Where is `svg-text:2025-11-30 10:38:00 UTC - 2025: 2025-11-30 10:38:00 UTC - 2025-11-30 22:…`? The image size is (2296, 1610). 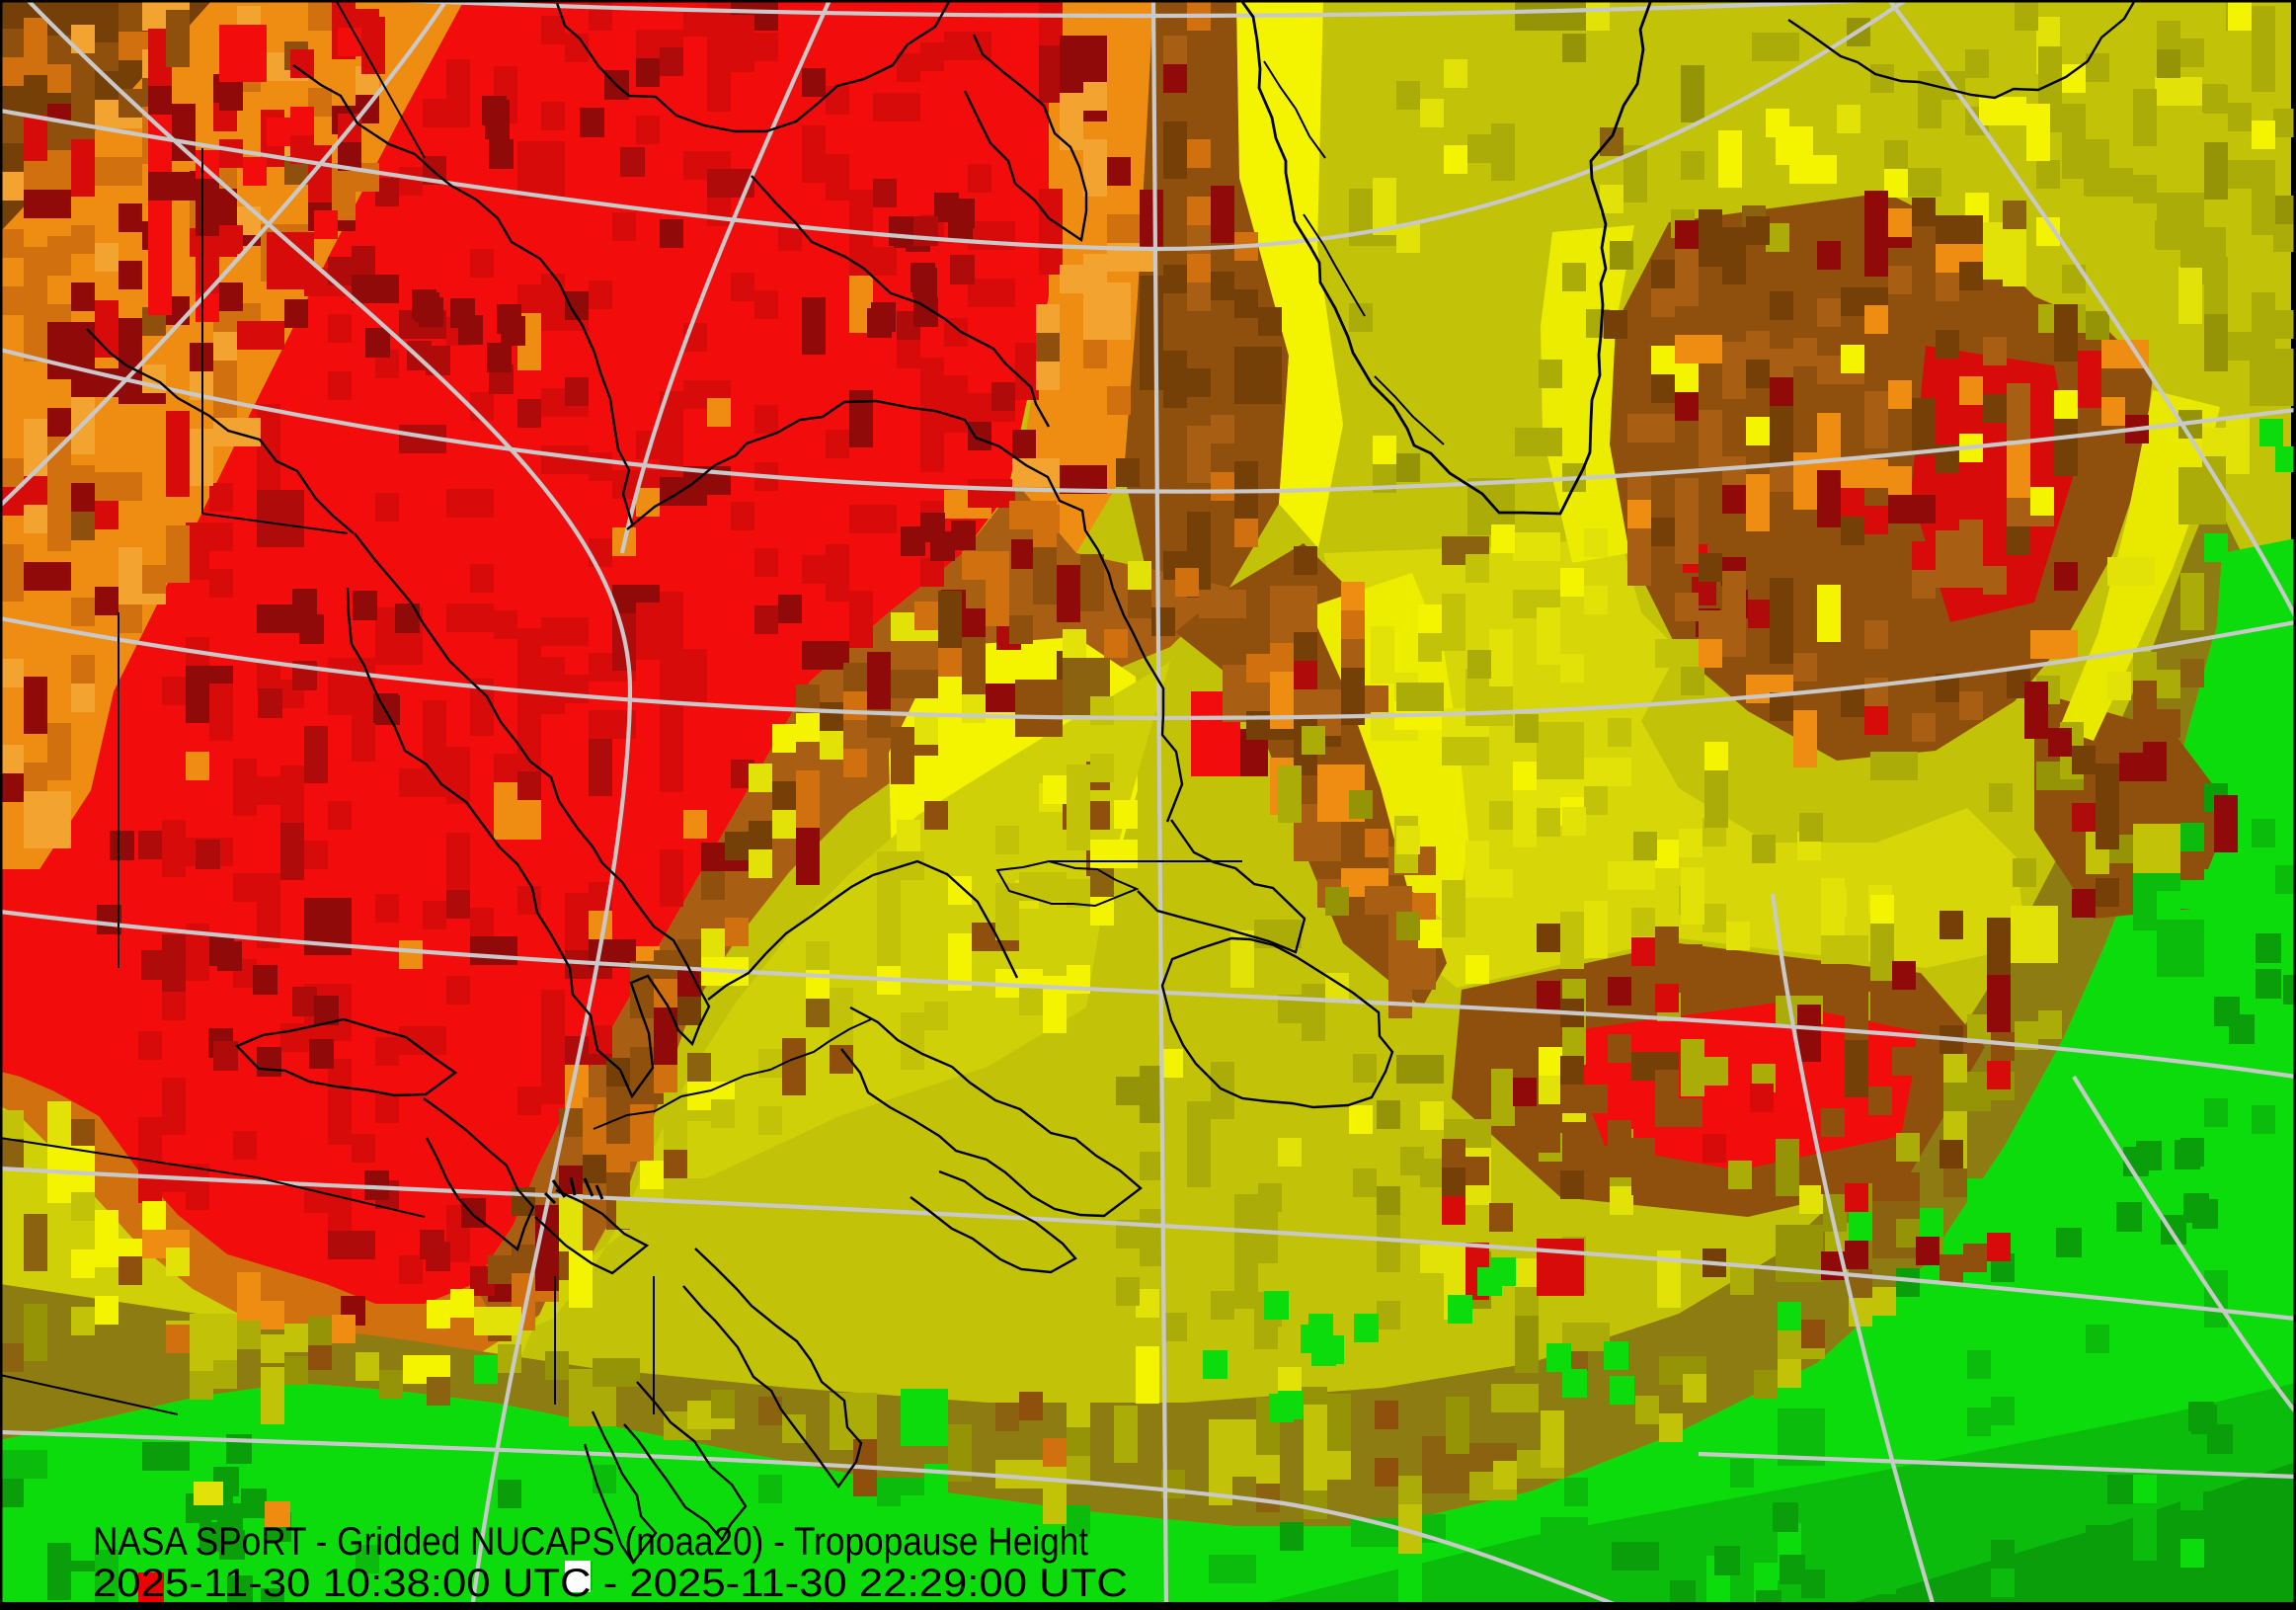
svg-text:2025-11-30 10:38:00 UTC - 2025: 2025-11-30 10:38:00 UTC - 2025-11-30 22:… is located at coordinates (611, 1583).